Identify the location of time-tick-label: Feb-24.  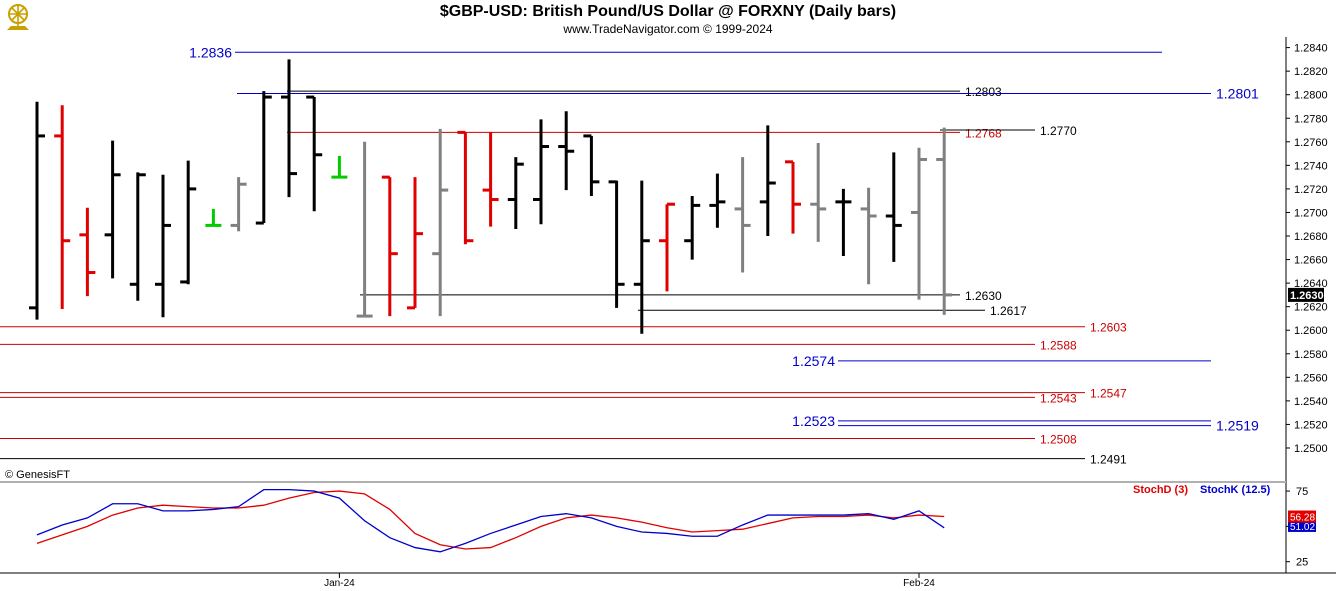
(919, 583).